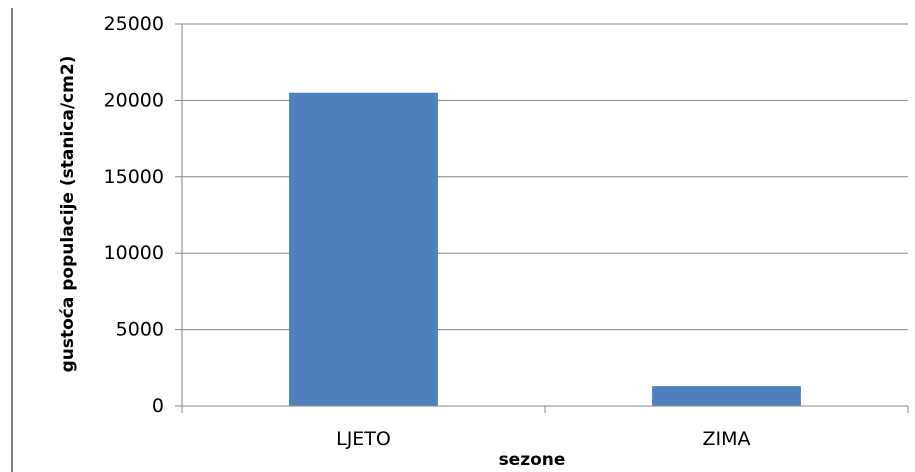 Image resolution: width=915 pixels, height=472 pixels. I want to click on x-tick-label: LJETO, so click(363, 439).